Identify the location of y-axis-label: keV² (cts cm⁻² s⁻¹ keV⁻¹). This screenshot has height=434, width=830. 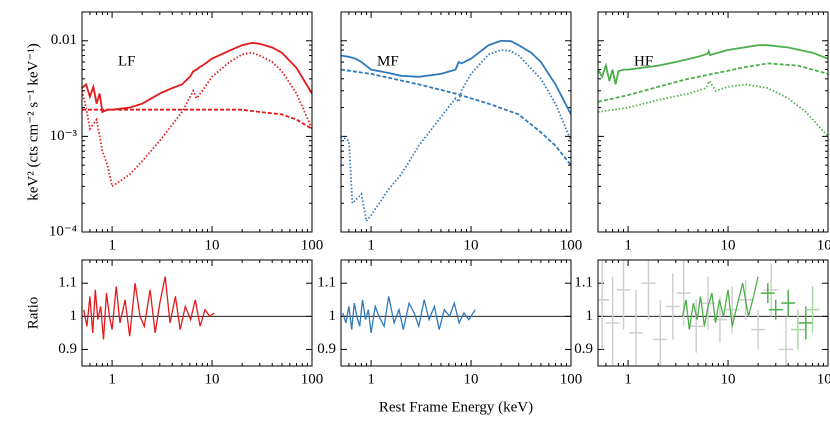
(33, 122).